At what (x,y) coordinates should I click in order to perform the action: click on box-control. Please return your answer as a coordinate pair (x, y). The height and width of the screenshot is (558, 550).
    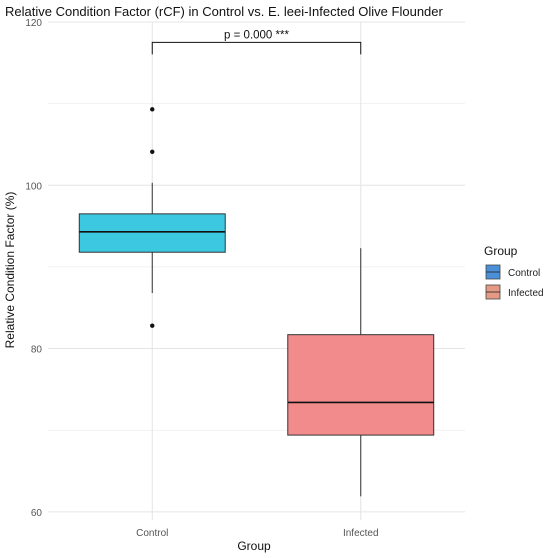
    Looking at the image, I should click on (152, 217).